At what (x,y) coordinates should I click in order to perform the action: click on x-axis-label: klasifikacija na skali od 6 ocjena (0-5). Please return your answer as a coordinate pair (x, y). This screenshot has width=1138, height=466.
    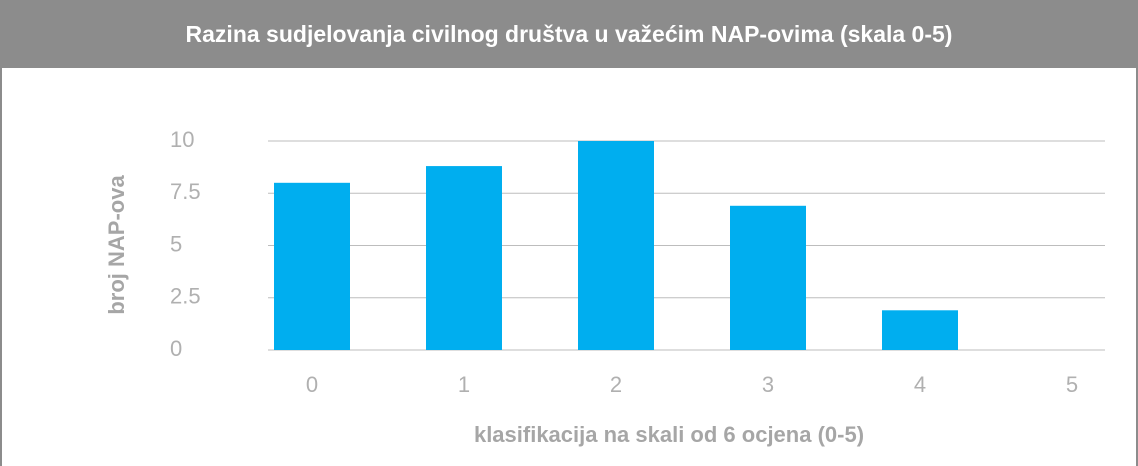
    Looking at the image, I should click on (669, 434).